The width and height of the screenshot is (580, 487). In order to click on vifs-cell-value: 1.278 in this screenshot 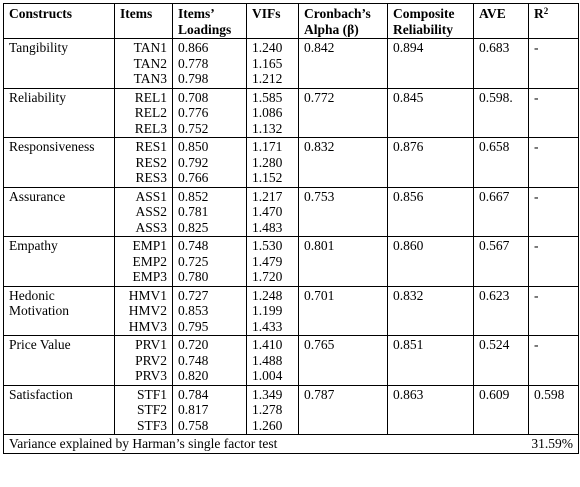, I will do `click(267, 409)`.